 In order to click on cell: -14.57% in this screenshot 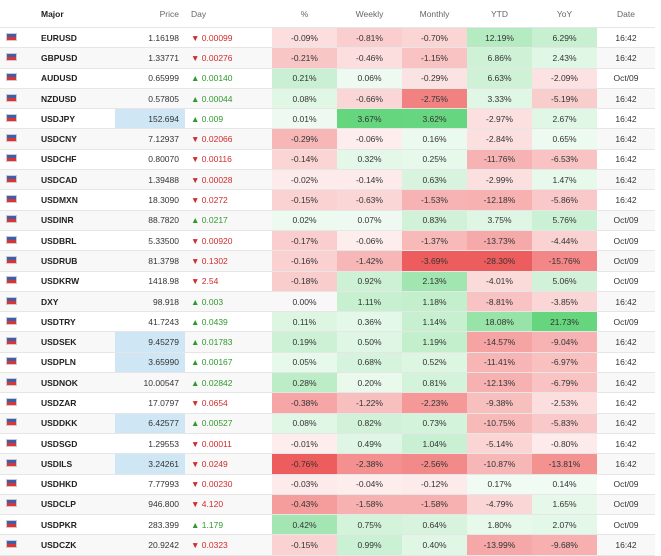, I will do `click(499, 342)`.